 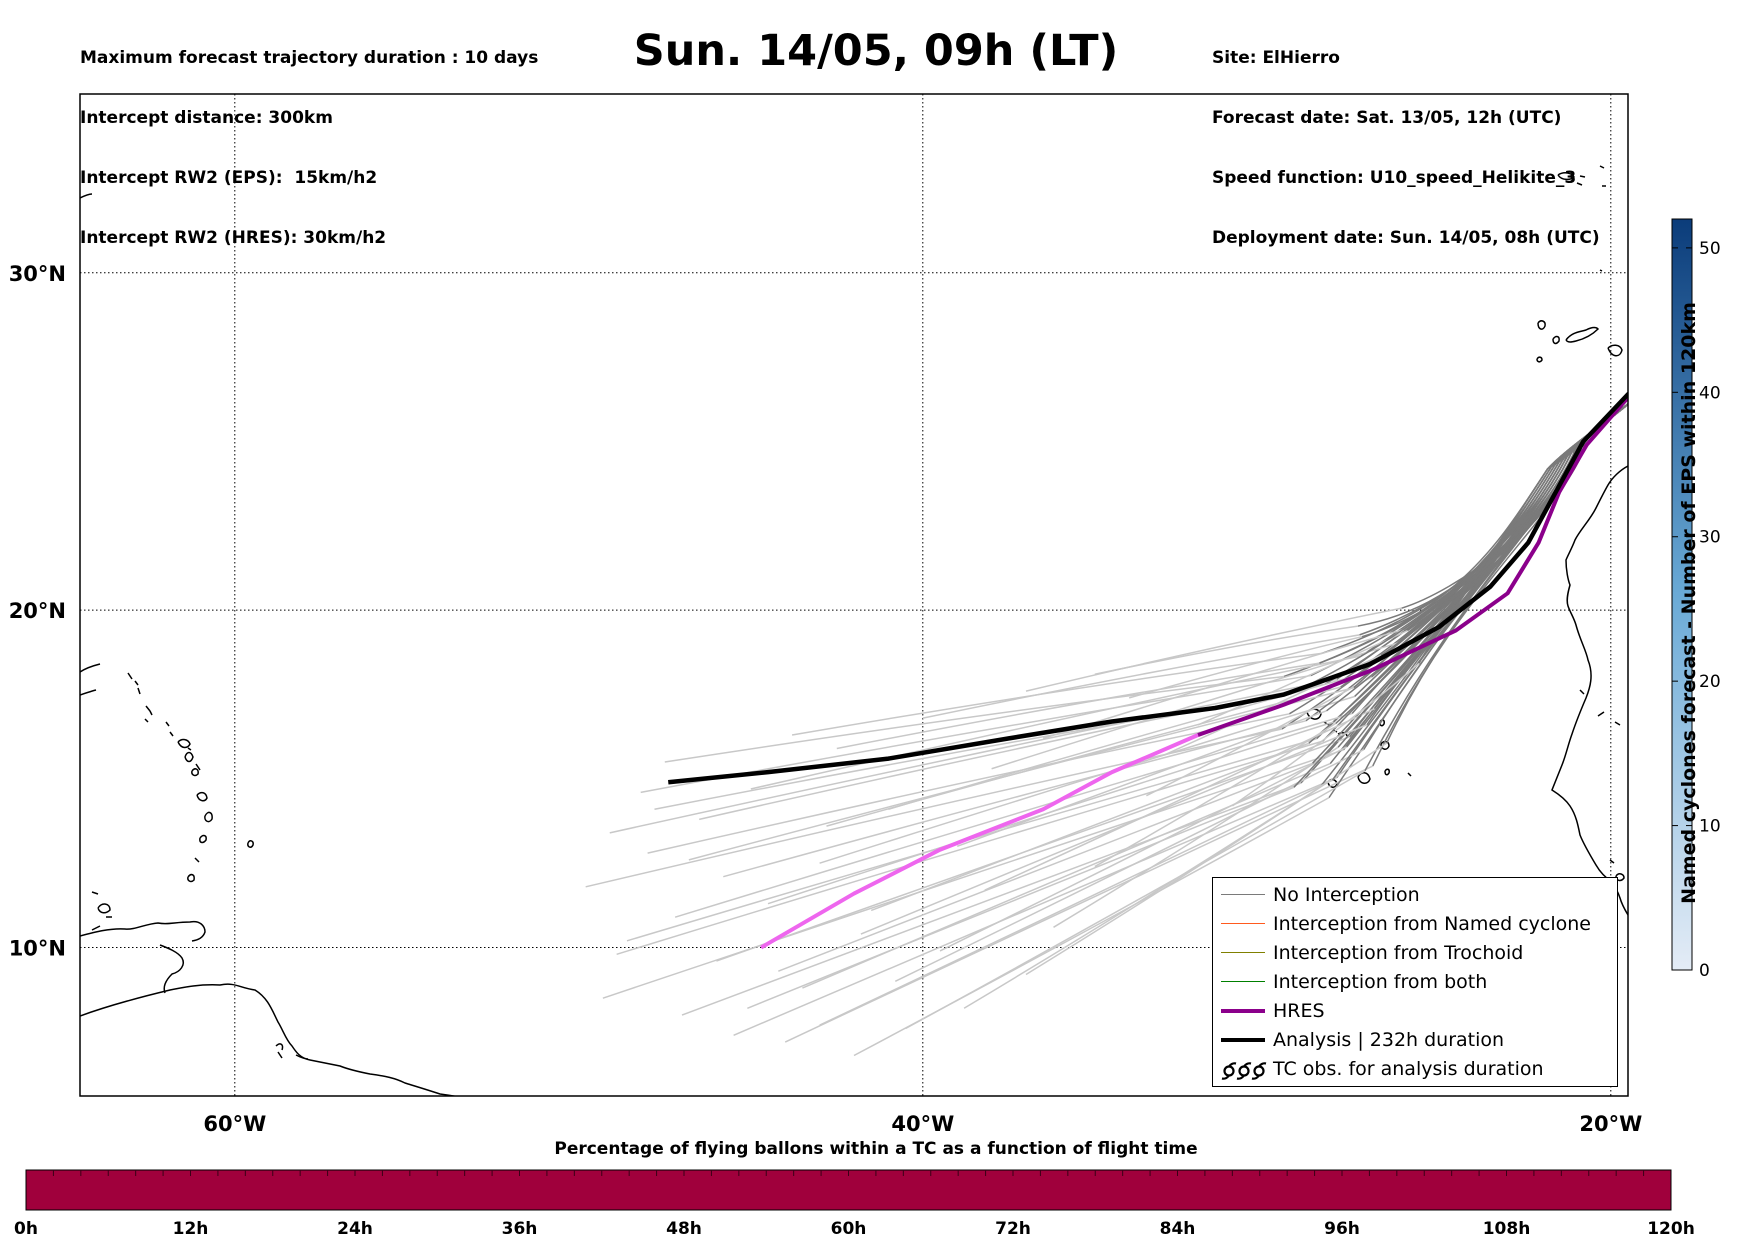 I want to click on hres-track, so click(x=1412, y=566).